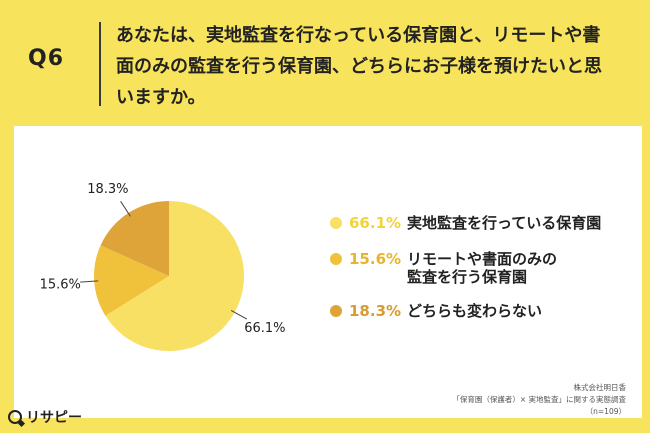  I want to click on pie-chart: 66.1% 15.6% 18.3%, so click(163, 266).